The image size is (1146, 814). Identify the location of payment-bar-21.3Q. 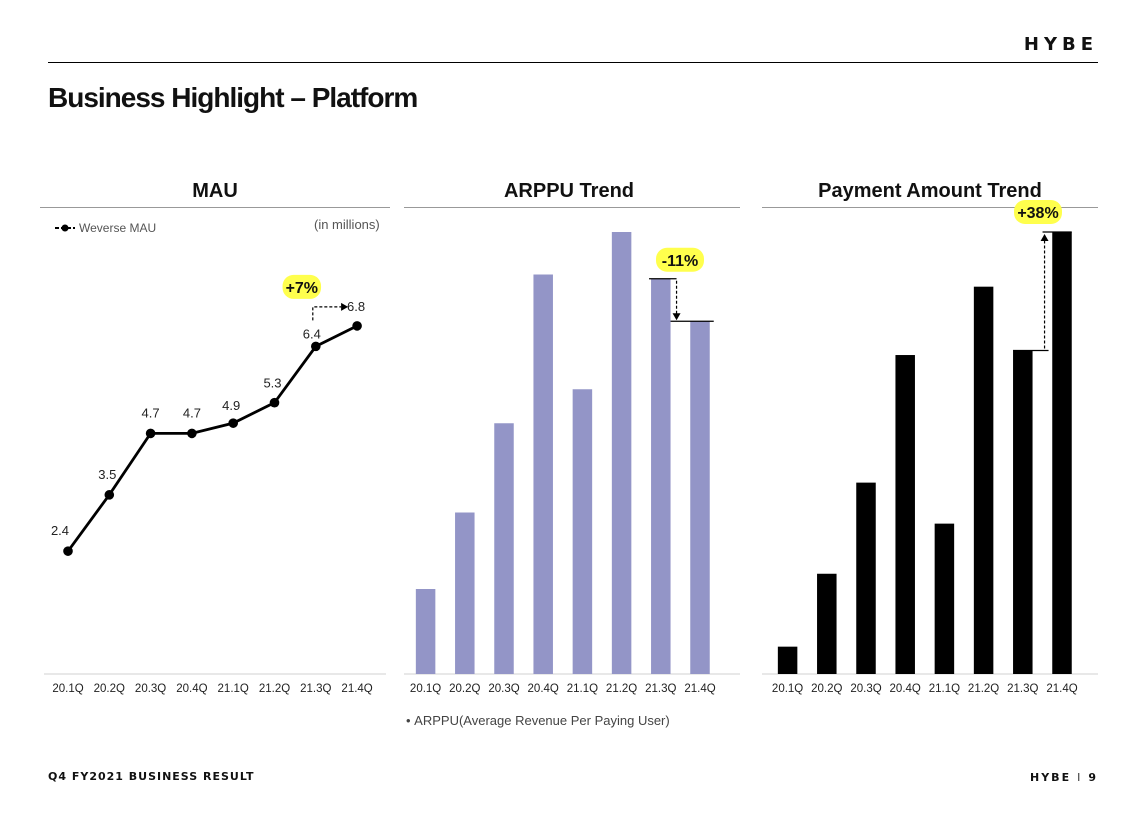
(1023, 512).